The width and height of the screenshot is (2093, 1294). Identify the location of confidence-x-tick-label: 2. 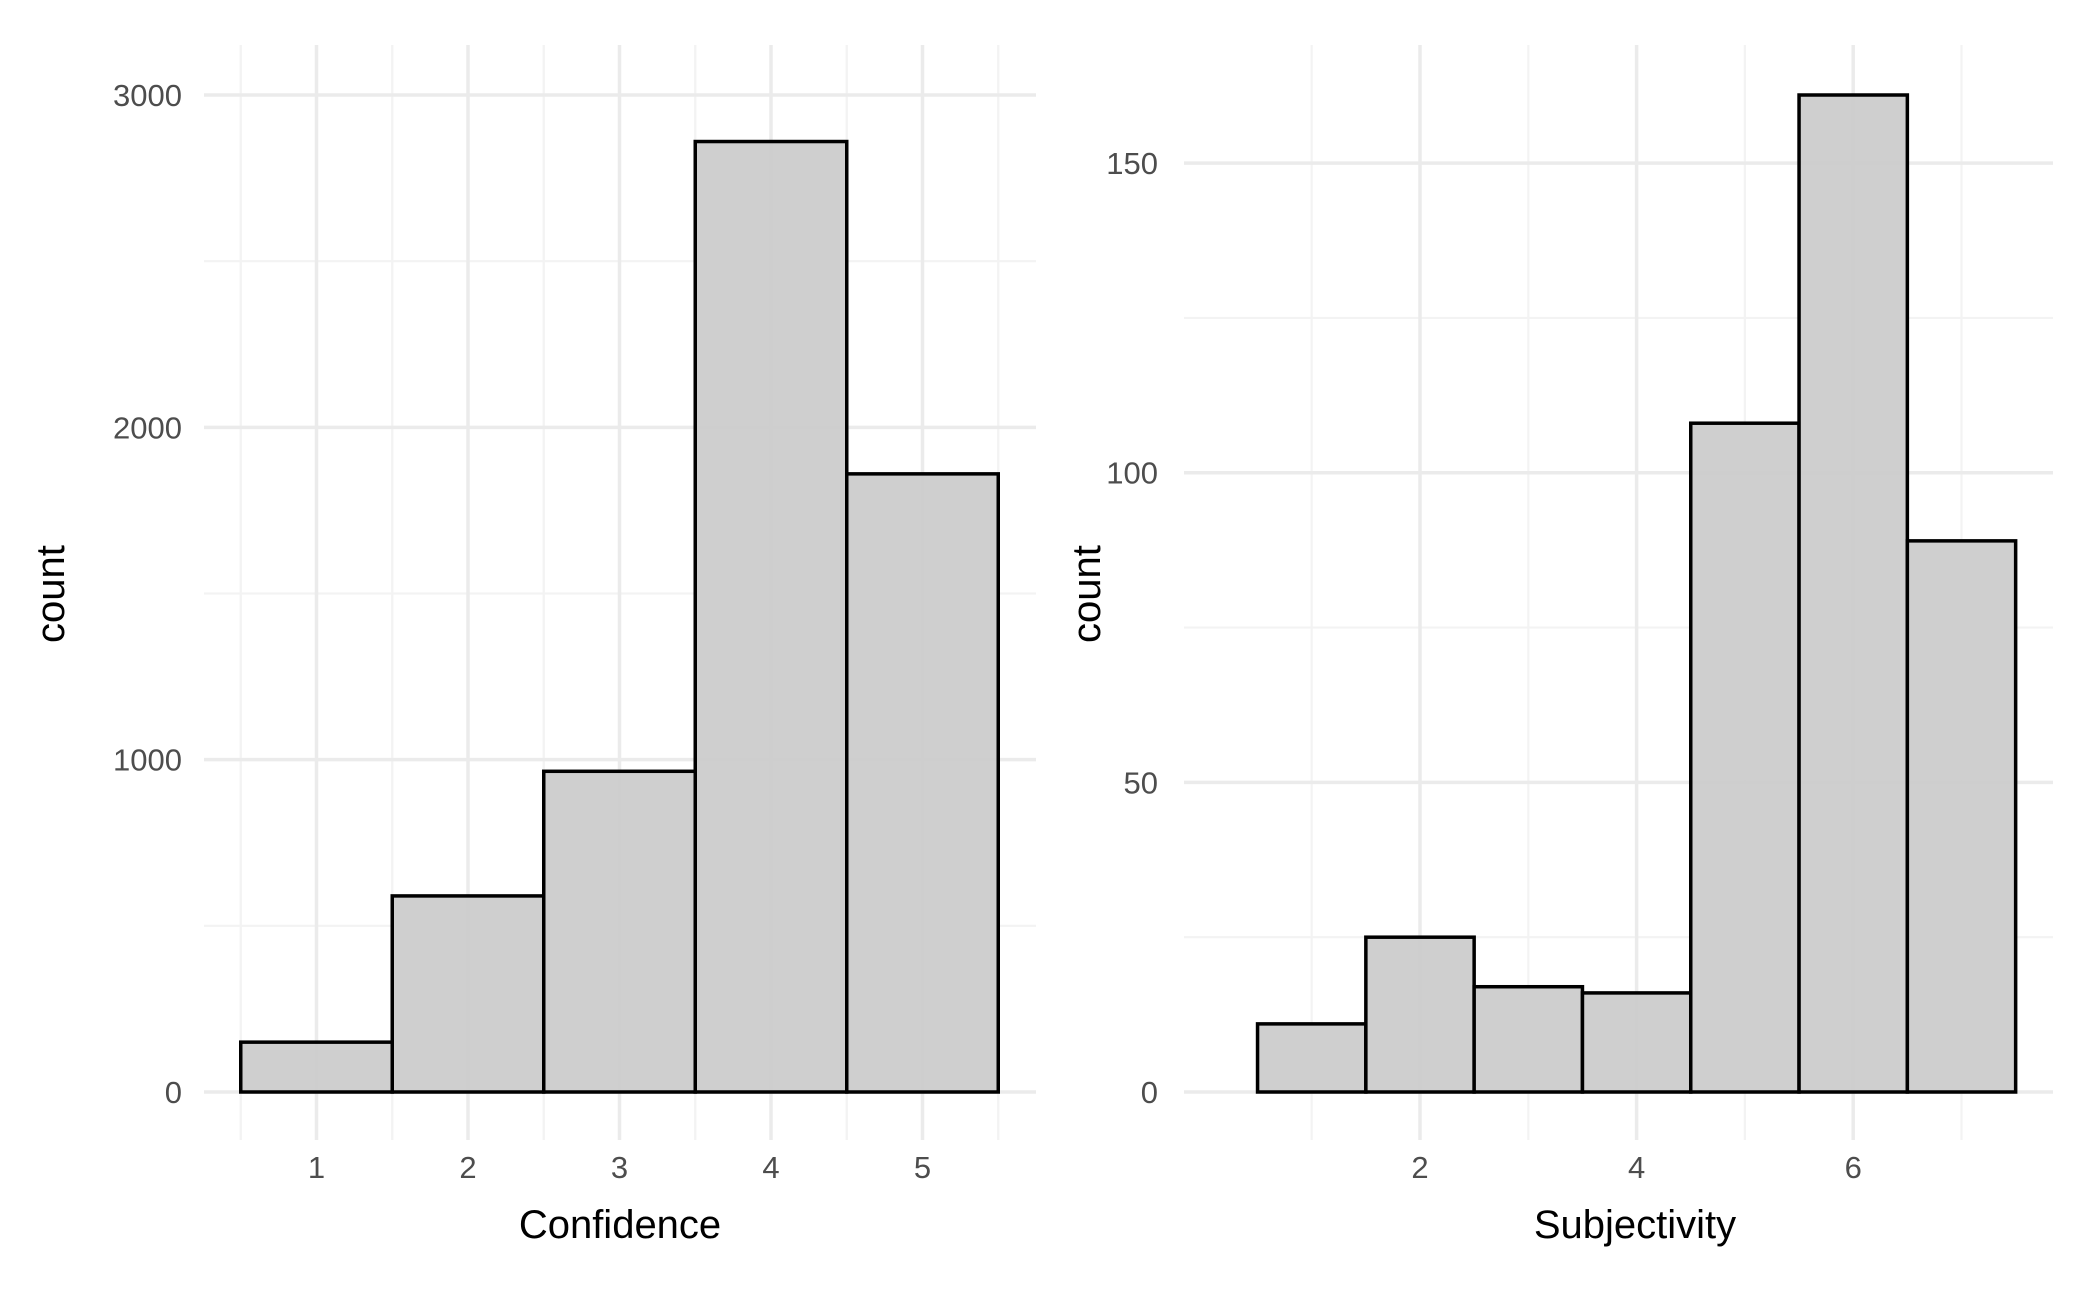
(467, 1167).